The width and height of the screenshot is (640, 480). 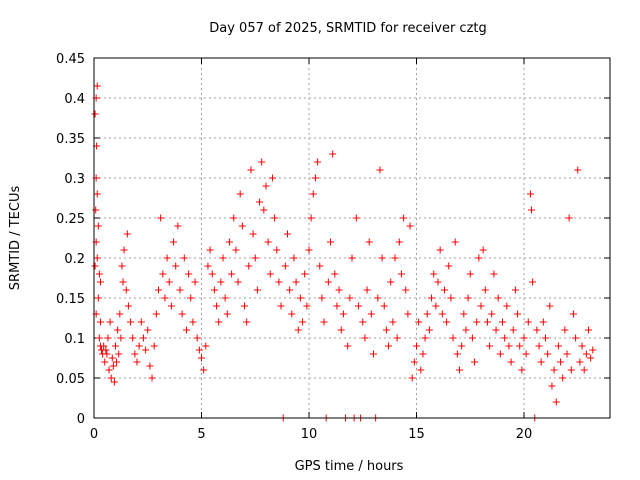 I want to click on y-tick-label: 0.2, so click(x=74, y=259).